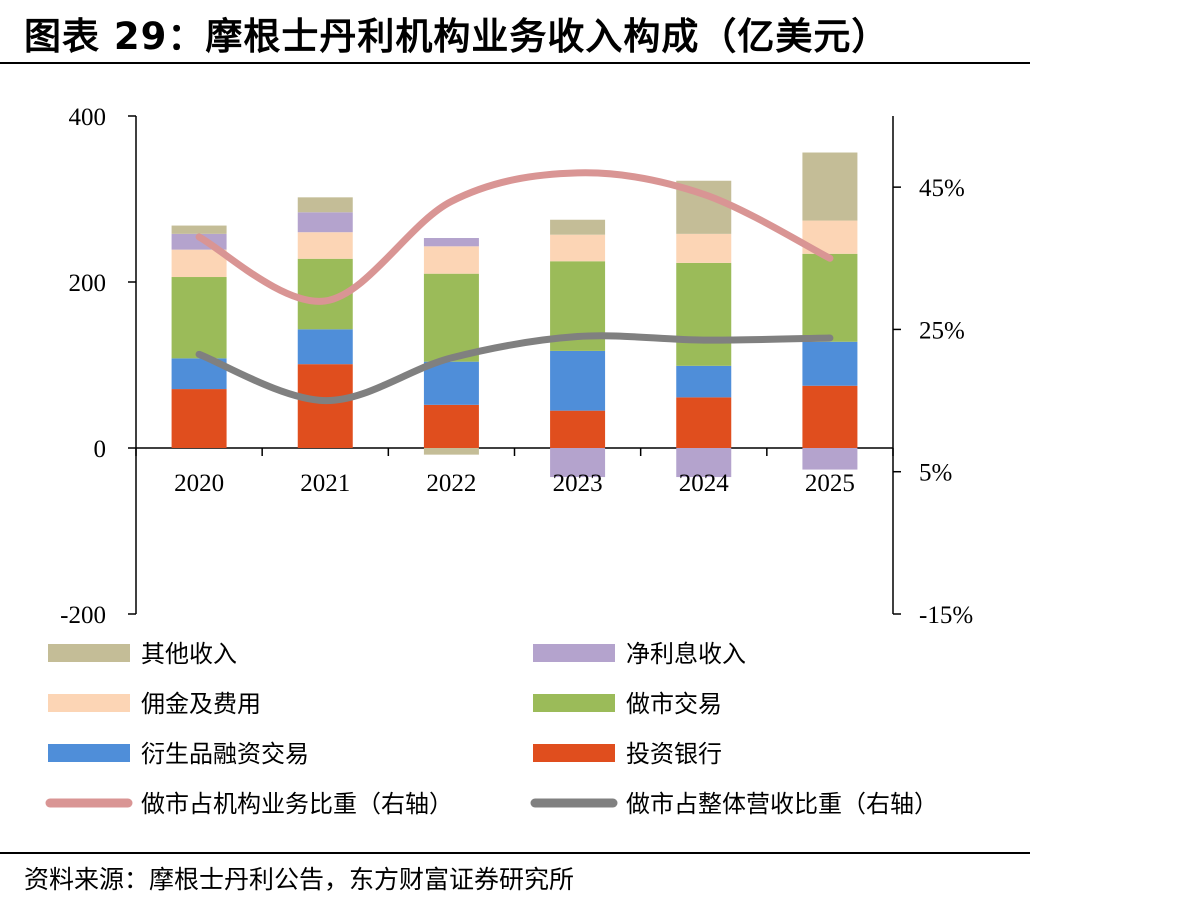  Describe the element at coordinates (578, 483) in the screenshot. I see `category-label: 2023` at that location.